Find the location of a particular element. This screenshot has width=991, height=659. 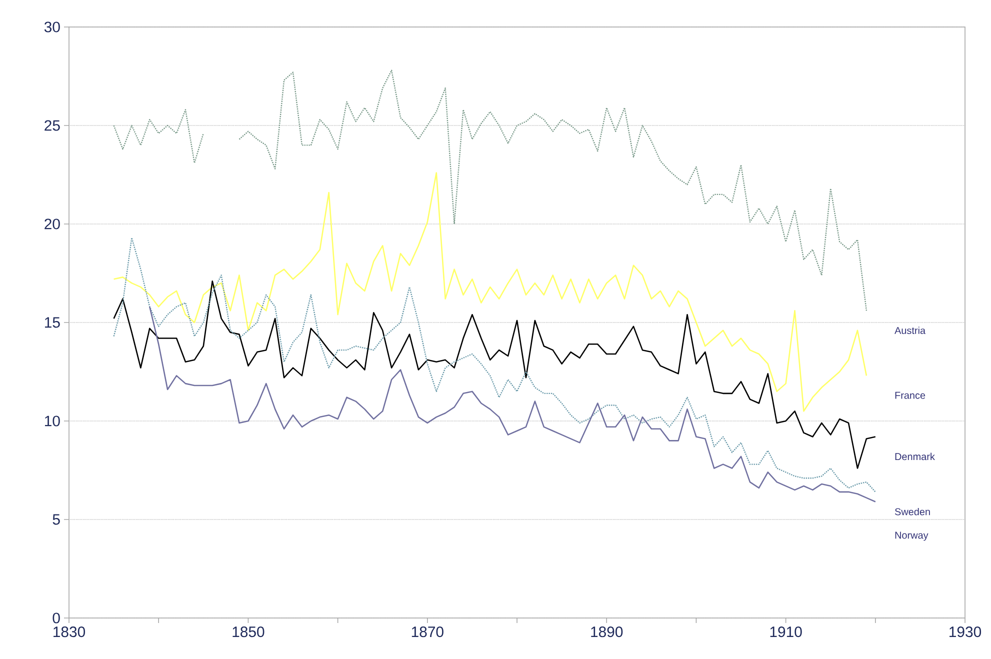

x-tick-label: 1930 is located at coordinates (966, 632).